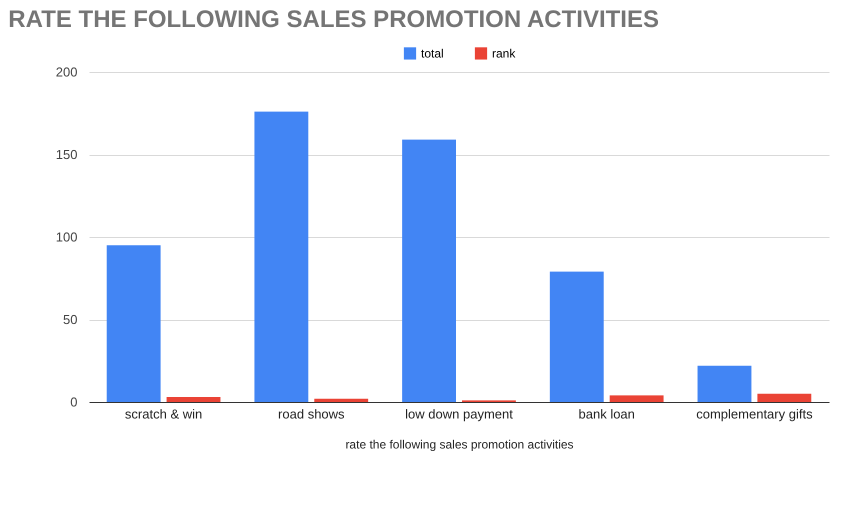 This screenshot has height=528, width=851. Describe the element at coordinates (504, 53) in the screenshot. I see `legend-label: rank` at that location.